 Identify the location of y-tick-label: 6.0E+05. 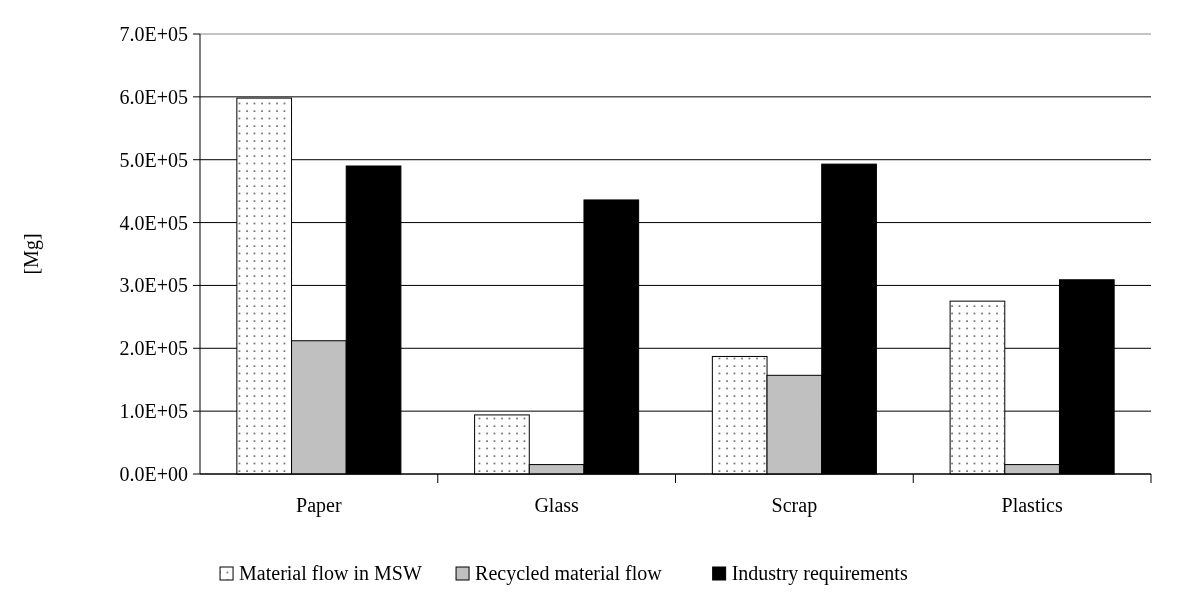
(153, 96).